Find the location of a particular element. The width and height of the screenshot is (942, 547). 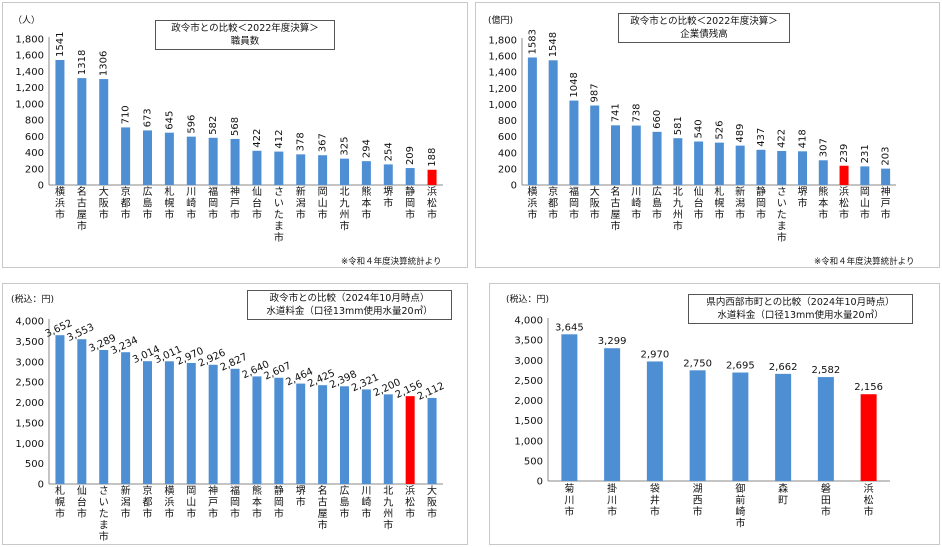

data-label: 2,970 is located at coordinates (655, 354).